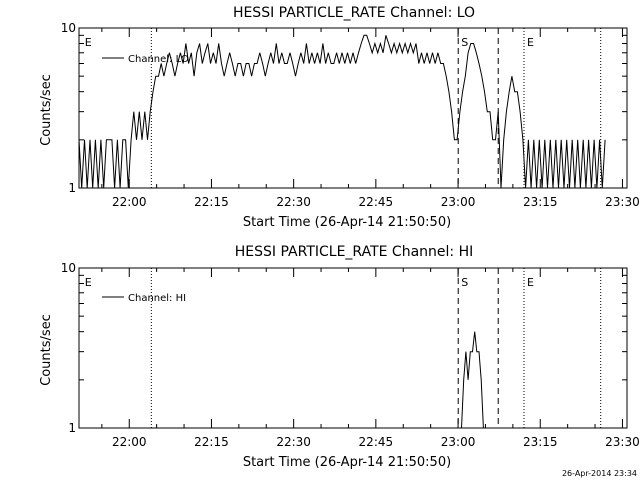 This screenshot has height=480, width=640. What do you see at coordinates (72, 188) in the screenshot?
I see `chart-lo-y-tick-label-0: 1` at bounding box center [72, 188].